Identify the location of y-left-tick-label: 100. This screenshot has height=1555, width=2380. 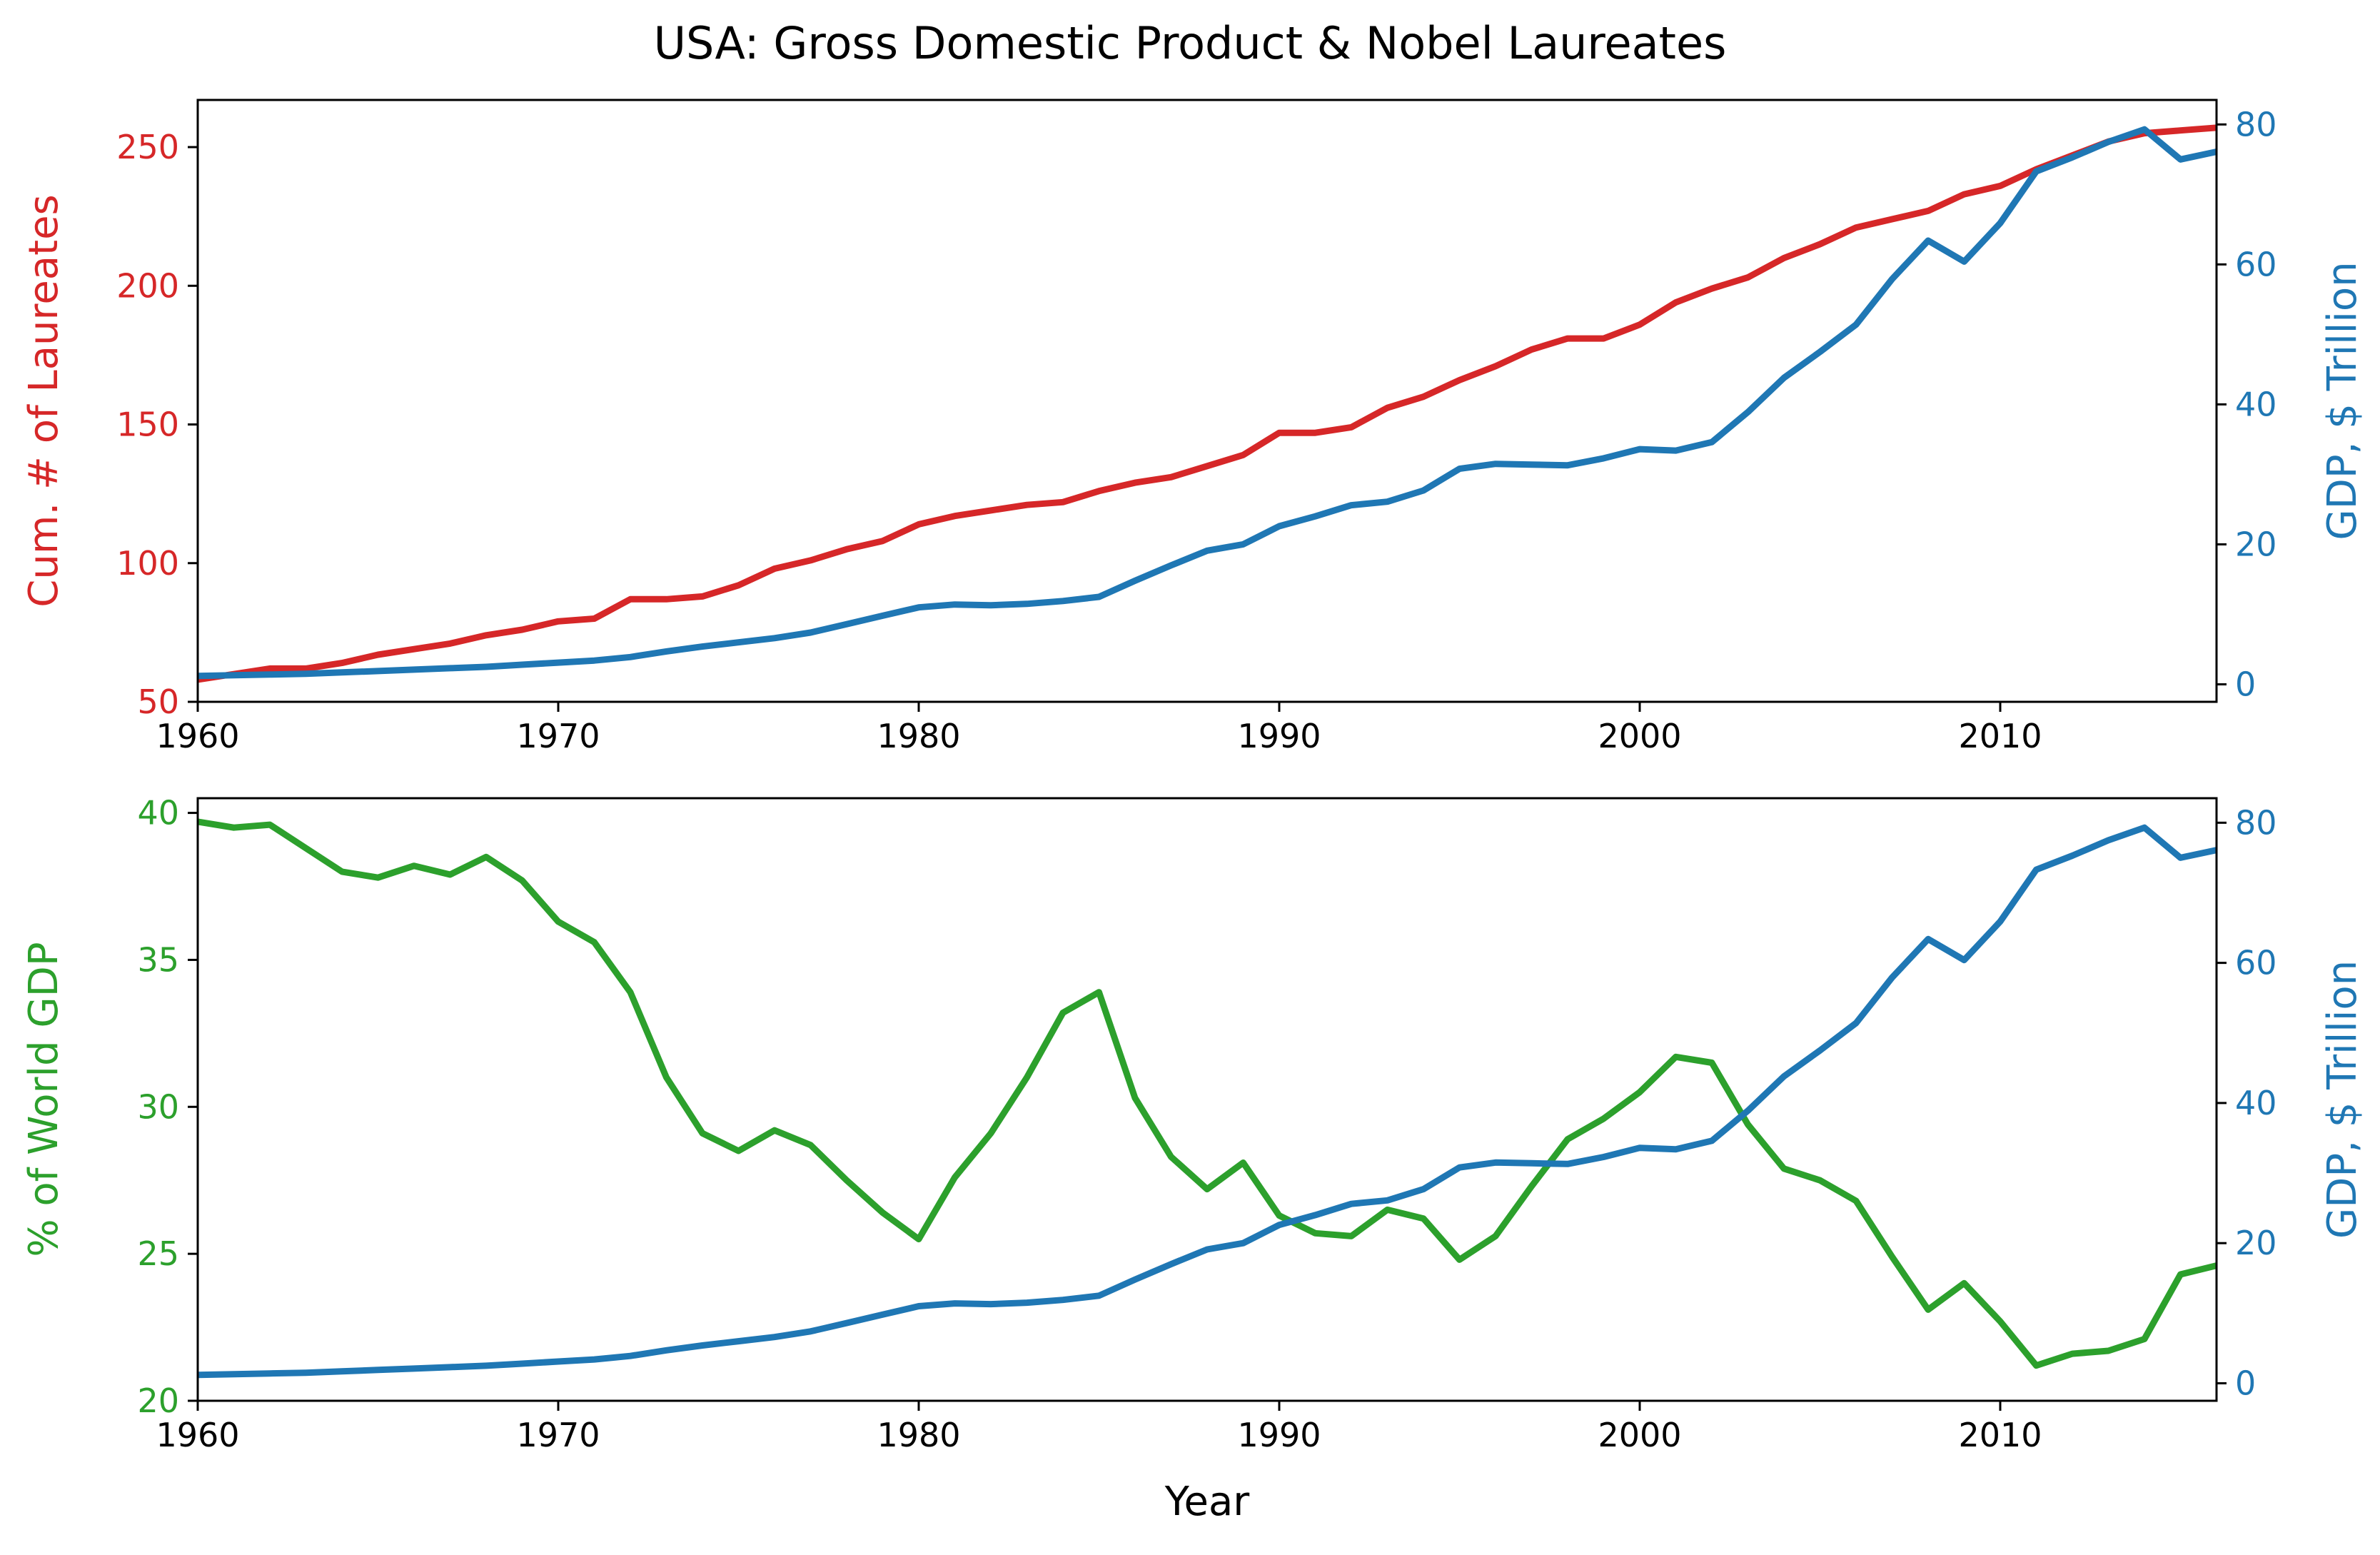
(147, 563).